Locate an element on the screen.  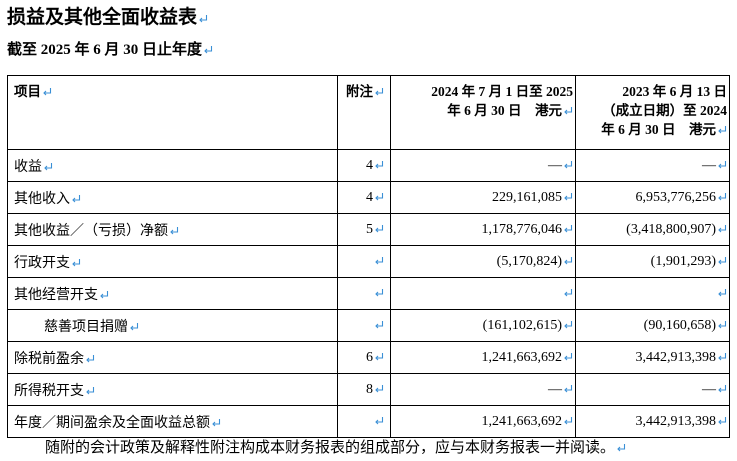
value-cell: (3,418,800,907) is located at coordinates (652, 229).